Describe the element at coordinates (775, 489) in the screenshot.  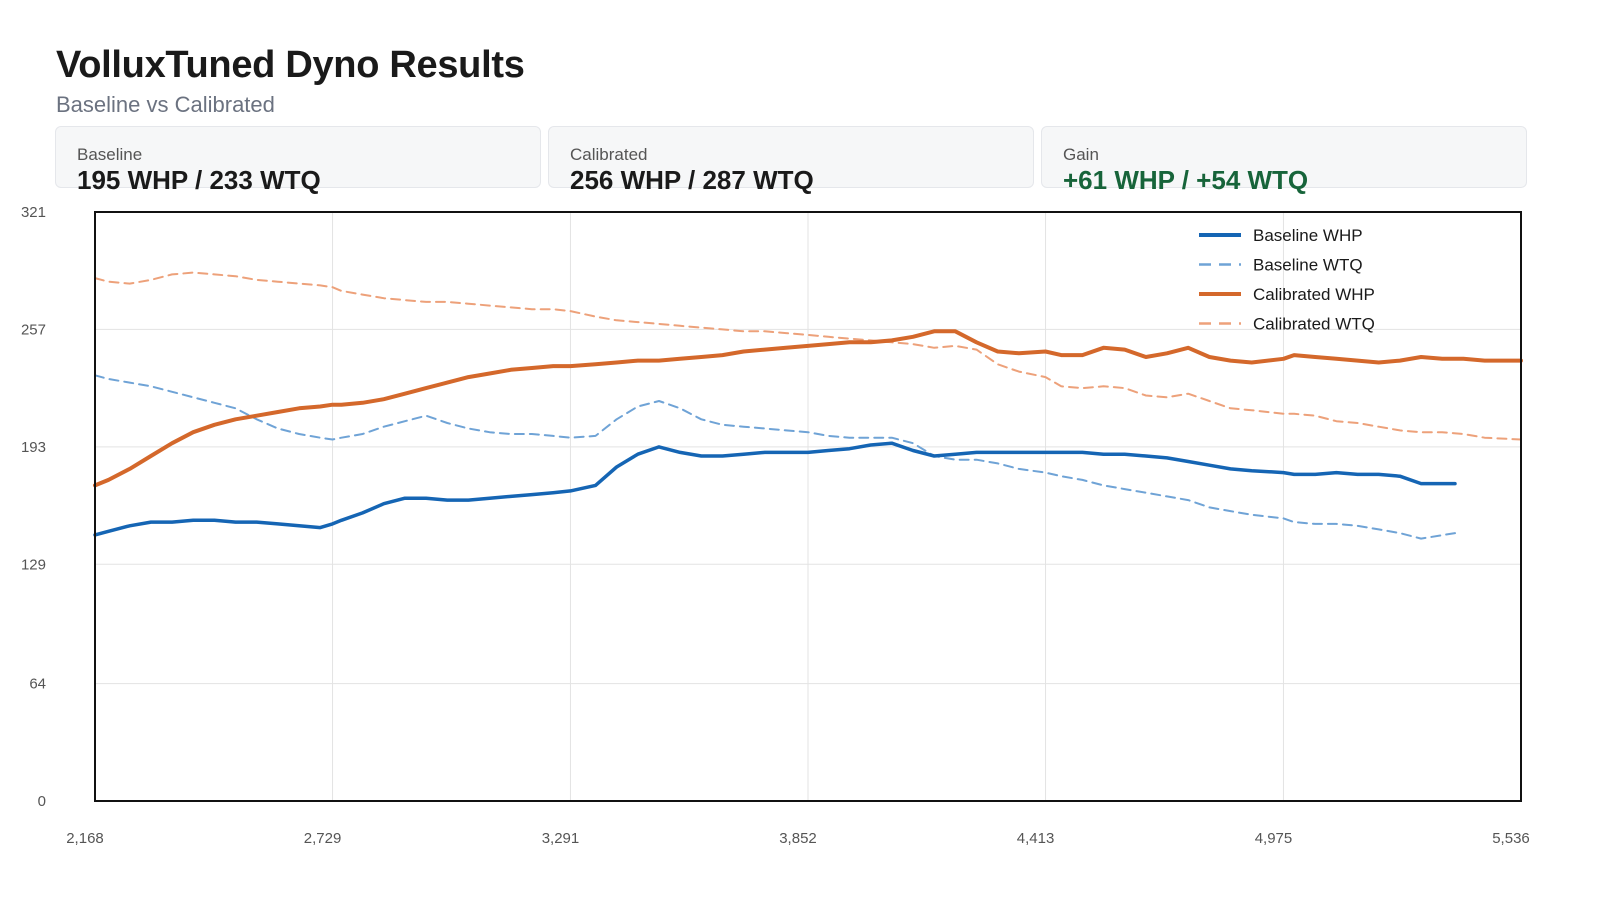
I see `series-line-baseline-whp` at that location.